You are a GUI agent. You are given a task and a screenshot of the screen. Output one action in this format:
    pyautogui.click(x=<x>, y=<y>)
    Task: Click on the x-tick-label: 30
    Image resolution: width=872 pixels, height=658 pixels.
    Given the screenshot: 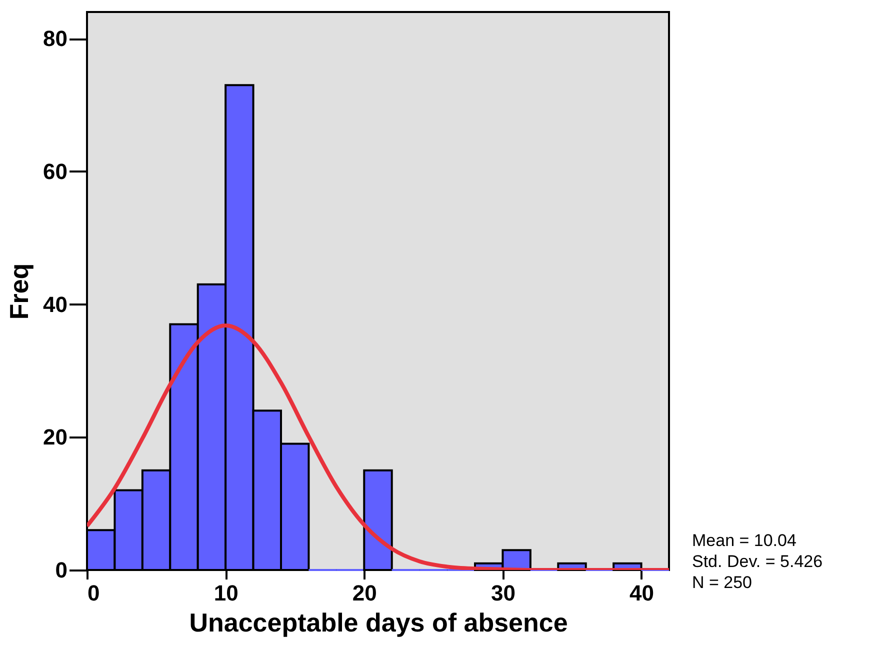 What is the action you would take?
    pyautogui.click(x=503, y=593)
    